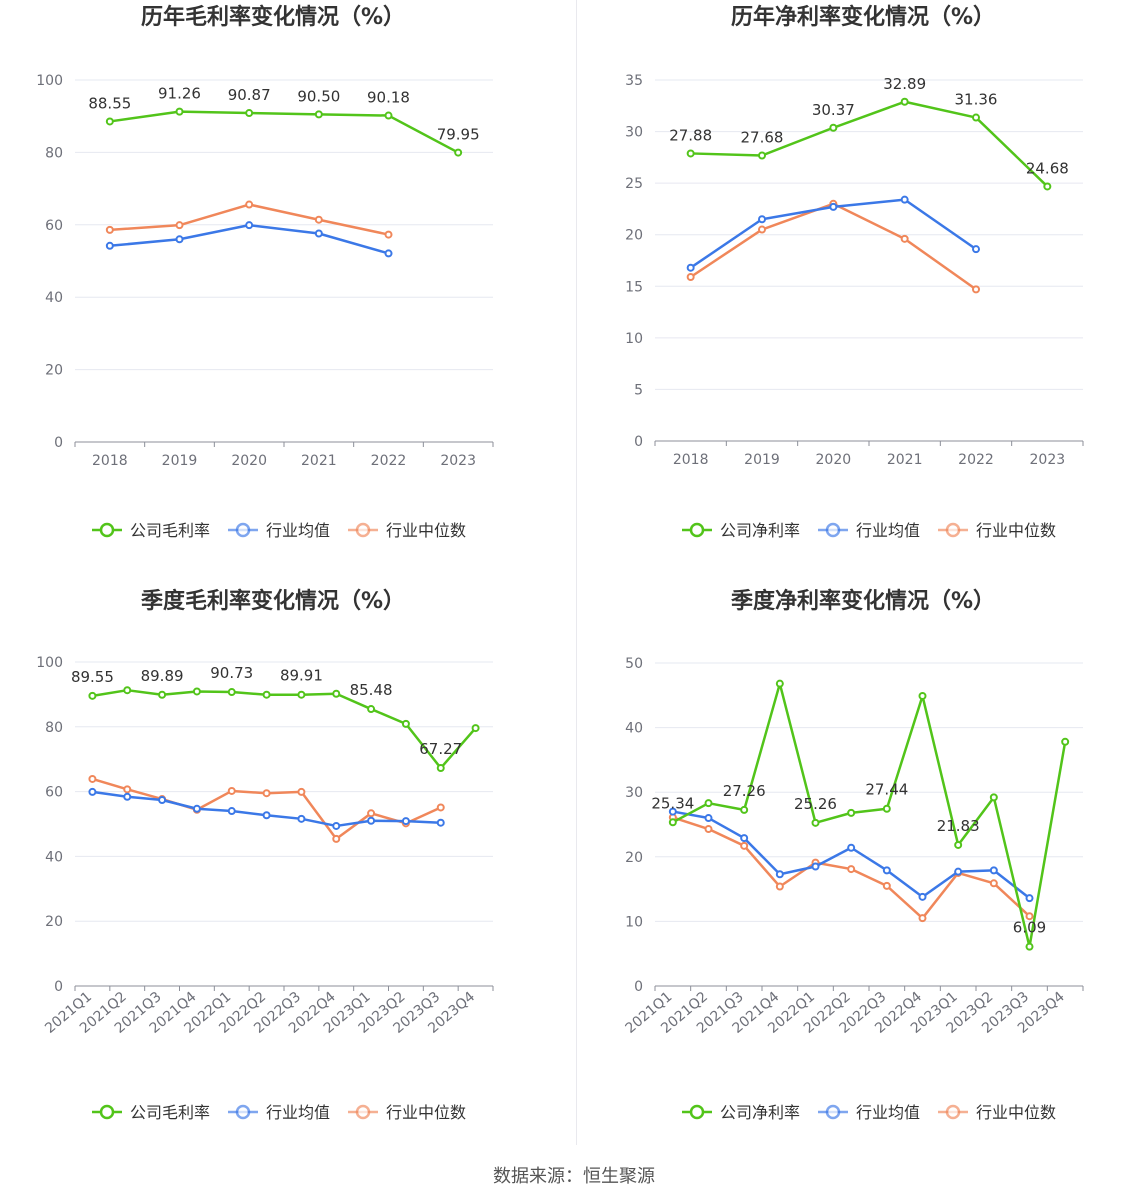  I want to click on y-tick-label: 35, so click(634, 81).